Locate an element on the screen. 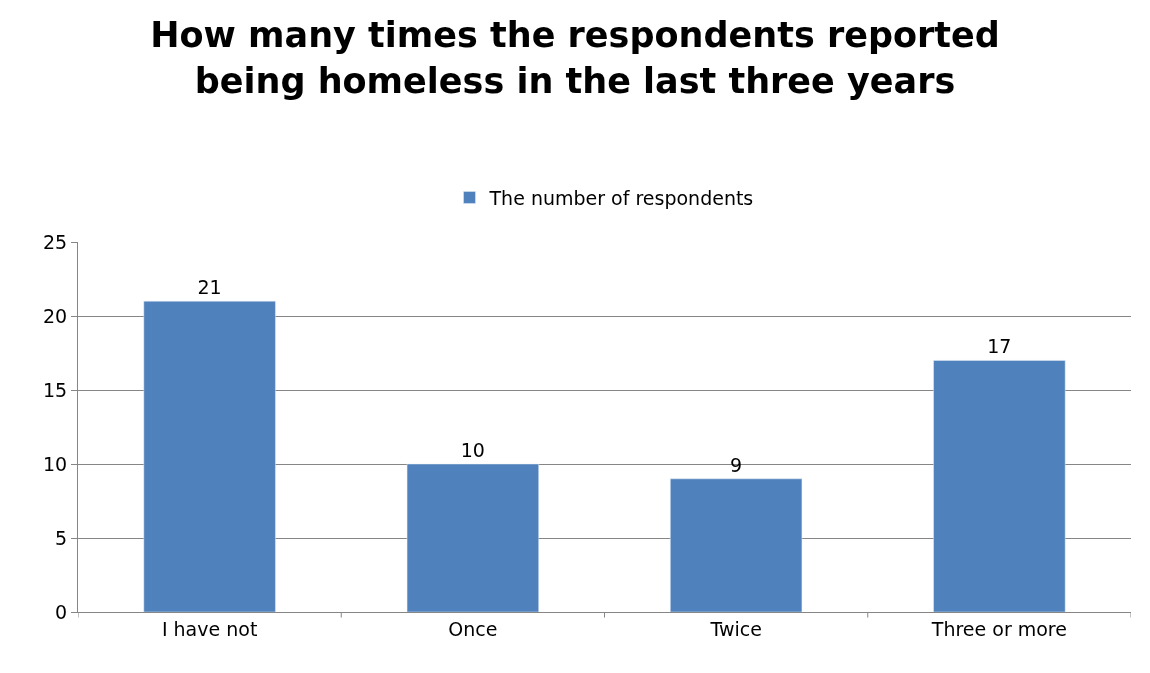  x-tick-label: Three or more is located at coordinates (998, 628).